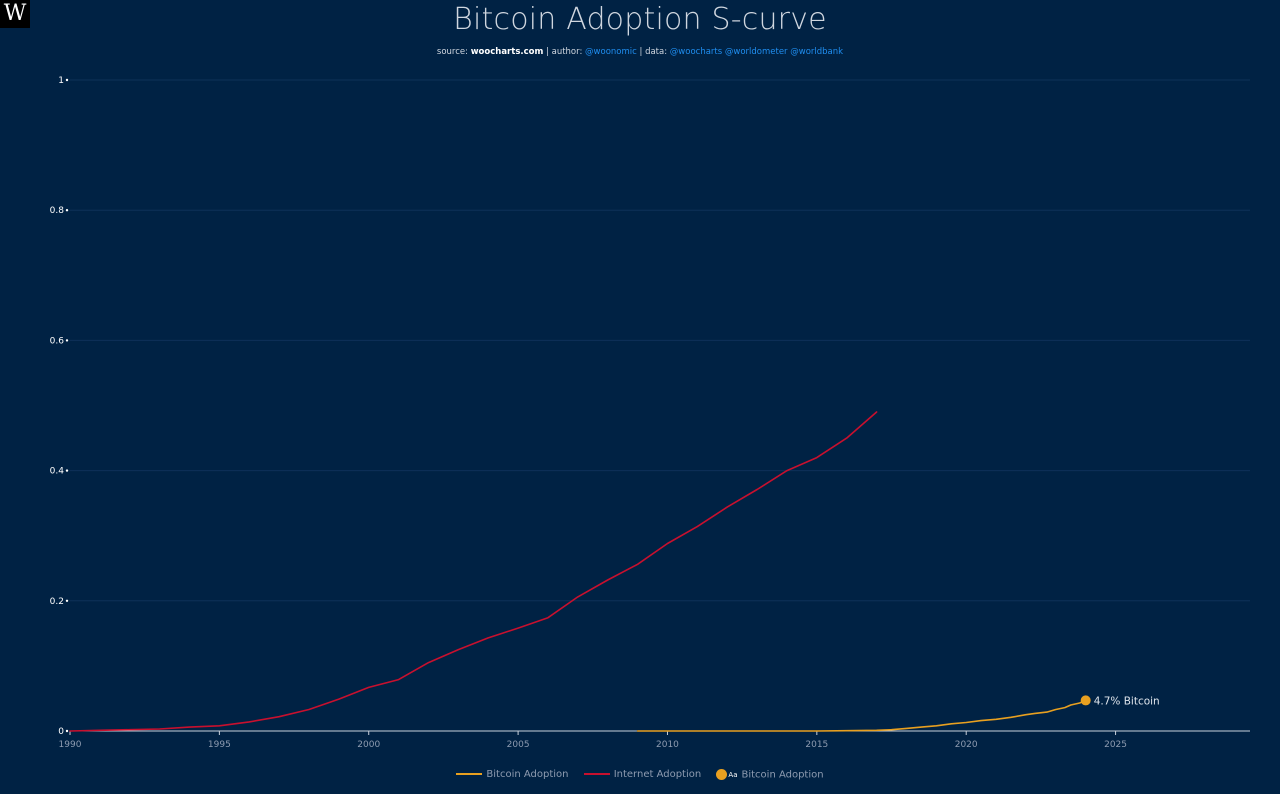 This screenshot has width=1280, height=794. What do you see at coordinates (368, 745) in the screenshot?
I see `x-tick-label: 2000` at bounding box center [368, 745].